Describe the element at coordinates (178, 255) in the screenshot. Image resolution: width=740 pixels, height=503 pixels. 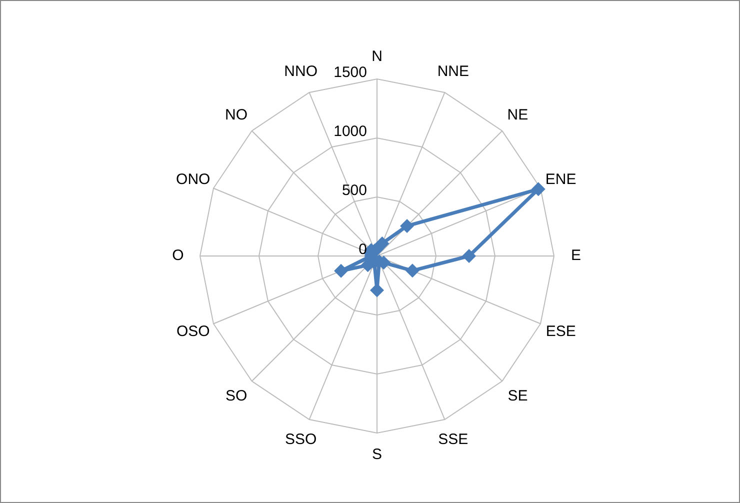
I see `spoke-label: O` at that location.